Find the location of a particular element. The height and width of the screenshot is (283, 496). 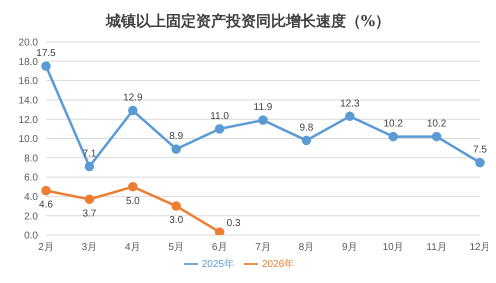

x-tick-label: 2月 is located at coordinates (46, 248).